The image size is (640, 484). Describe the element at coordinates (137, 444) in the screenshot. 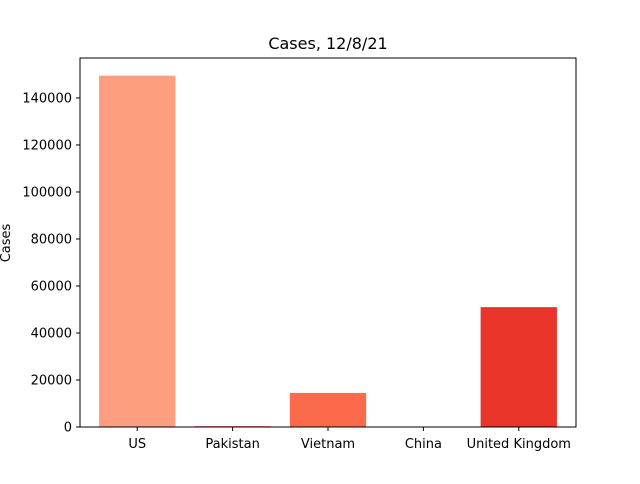

I see `x-tick-label: US` at that location.